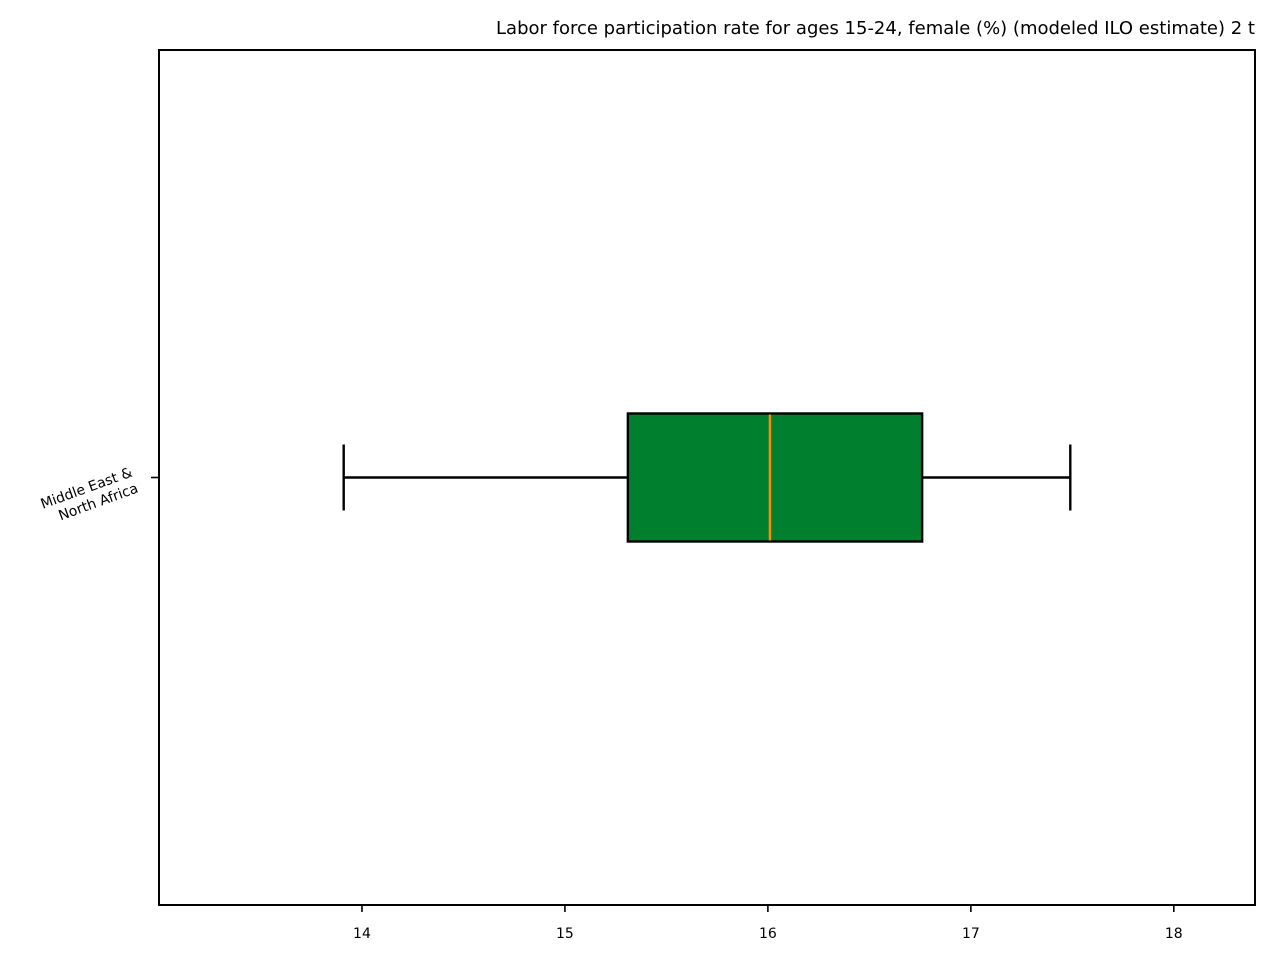 This screenshot has height=964, width=1280. Describe the element at coordinates (971, 934) in the screenshot. I see `x-tick-label: 17` at that location.